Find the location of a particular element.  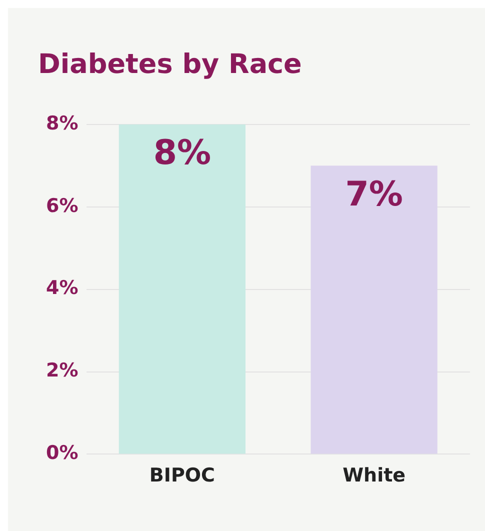

chart-title: Diabetes by Race is located at coordinates (170, 64).